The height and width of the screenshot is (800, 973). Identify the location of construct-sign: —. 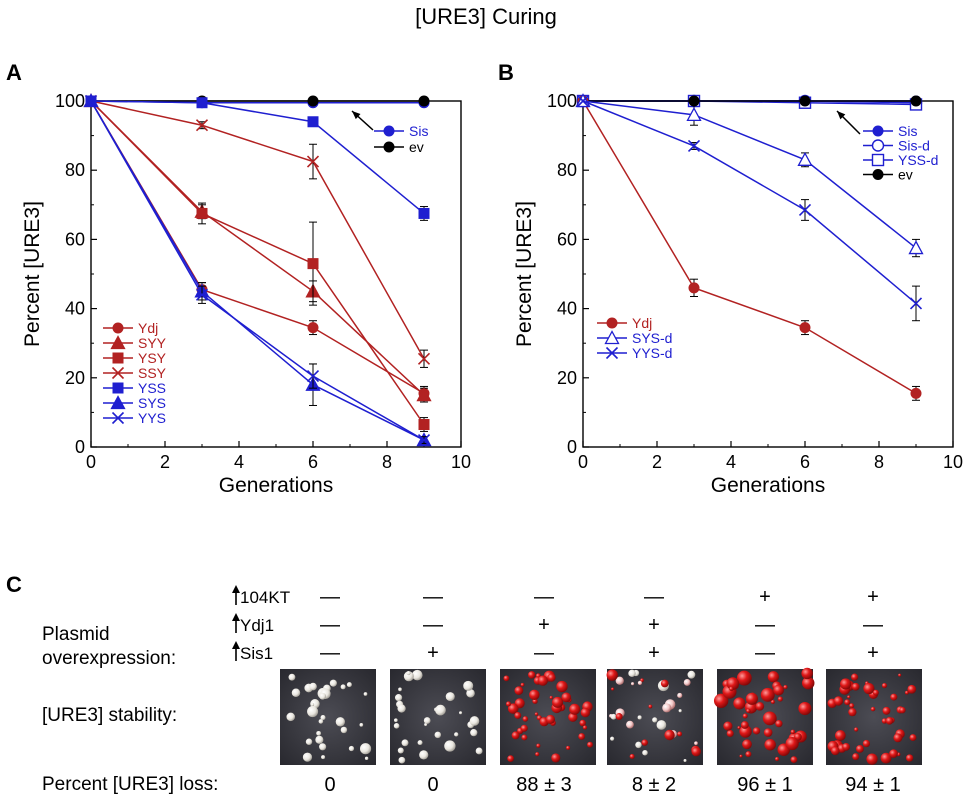
(873, 625).